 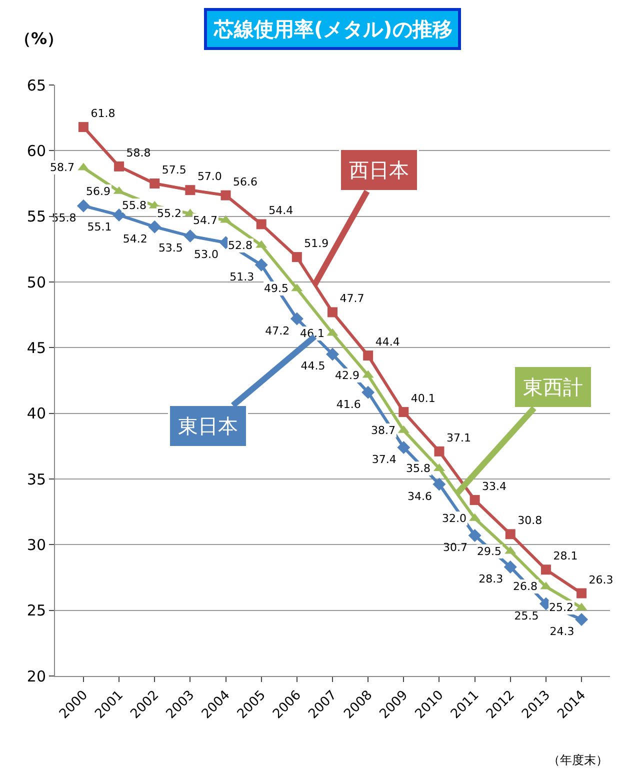 What do you see at coordinates (103, 113) in the screenshot?
I see `data-label: 61.8` at bounding box center [103, 113].